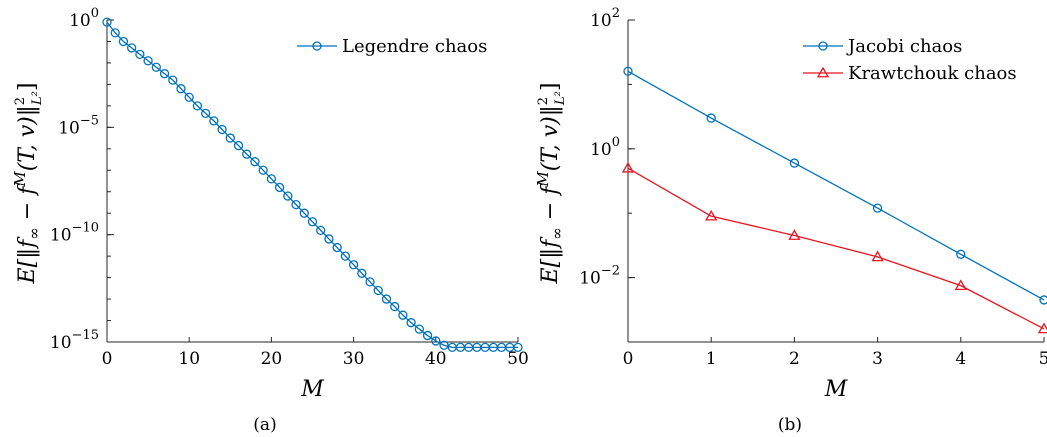  I want to click on y-tick-label: 10⁻¹⁵, so click(74, 340).